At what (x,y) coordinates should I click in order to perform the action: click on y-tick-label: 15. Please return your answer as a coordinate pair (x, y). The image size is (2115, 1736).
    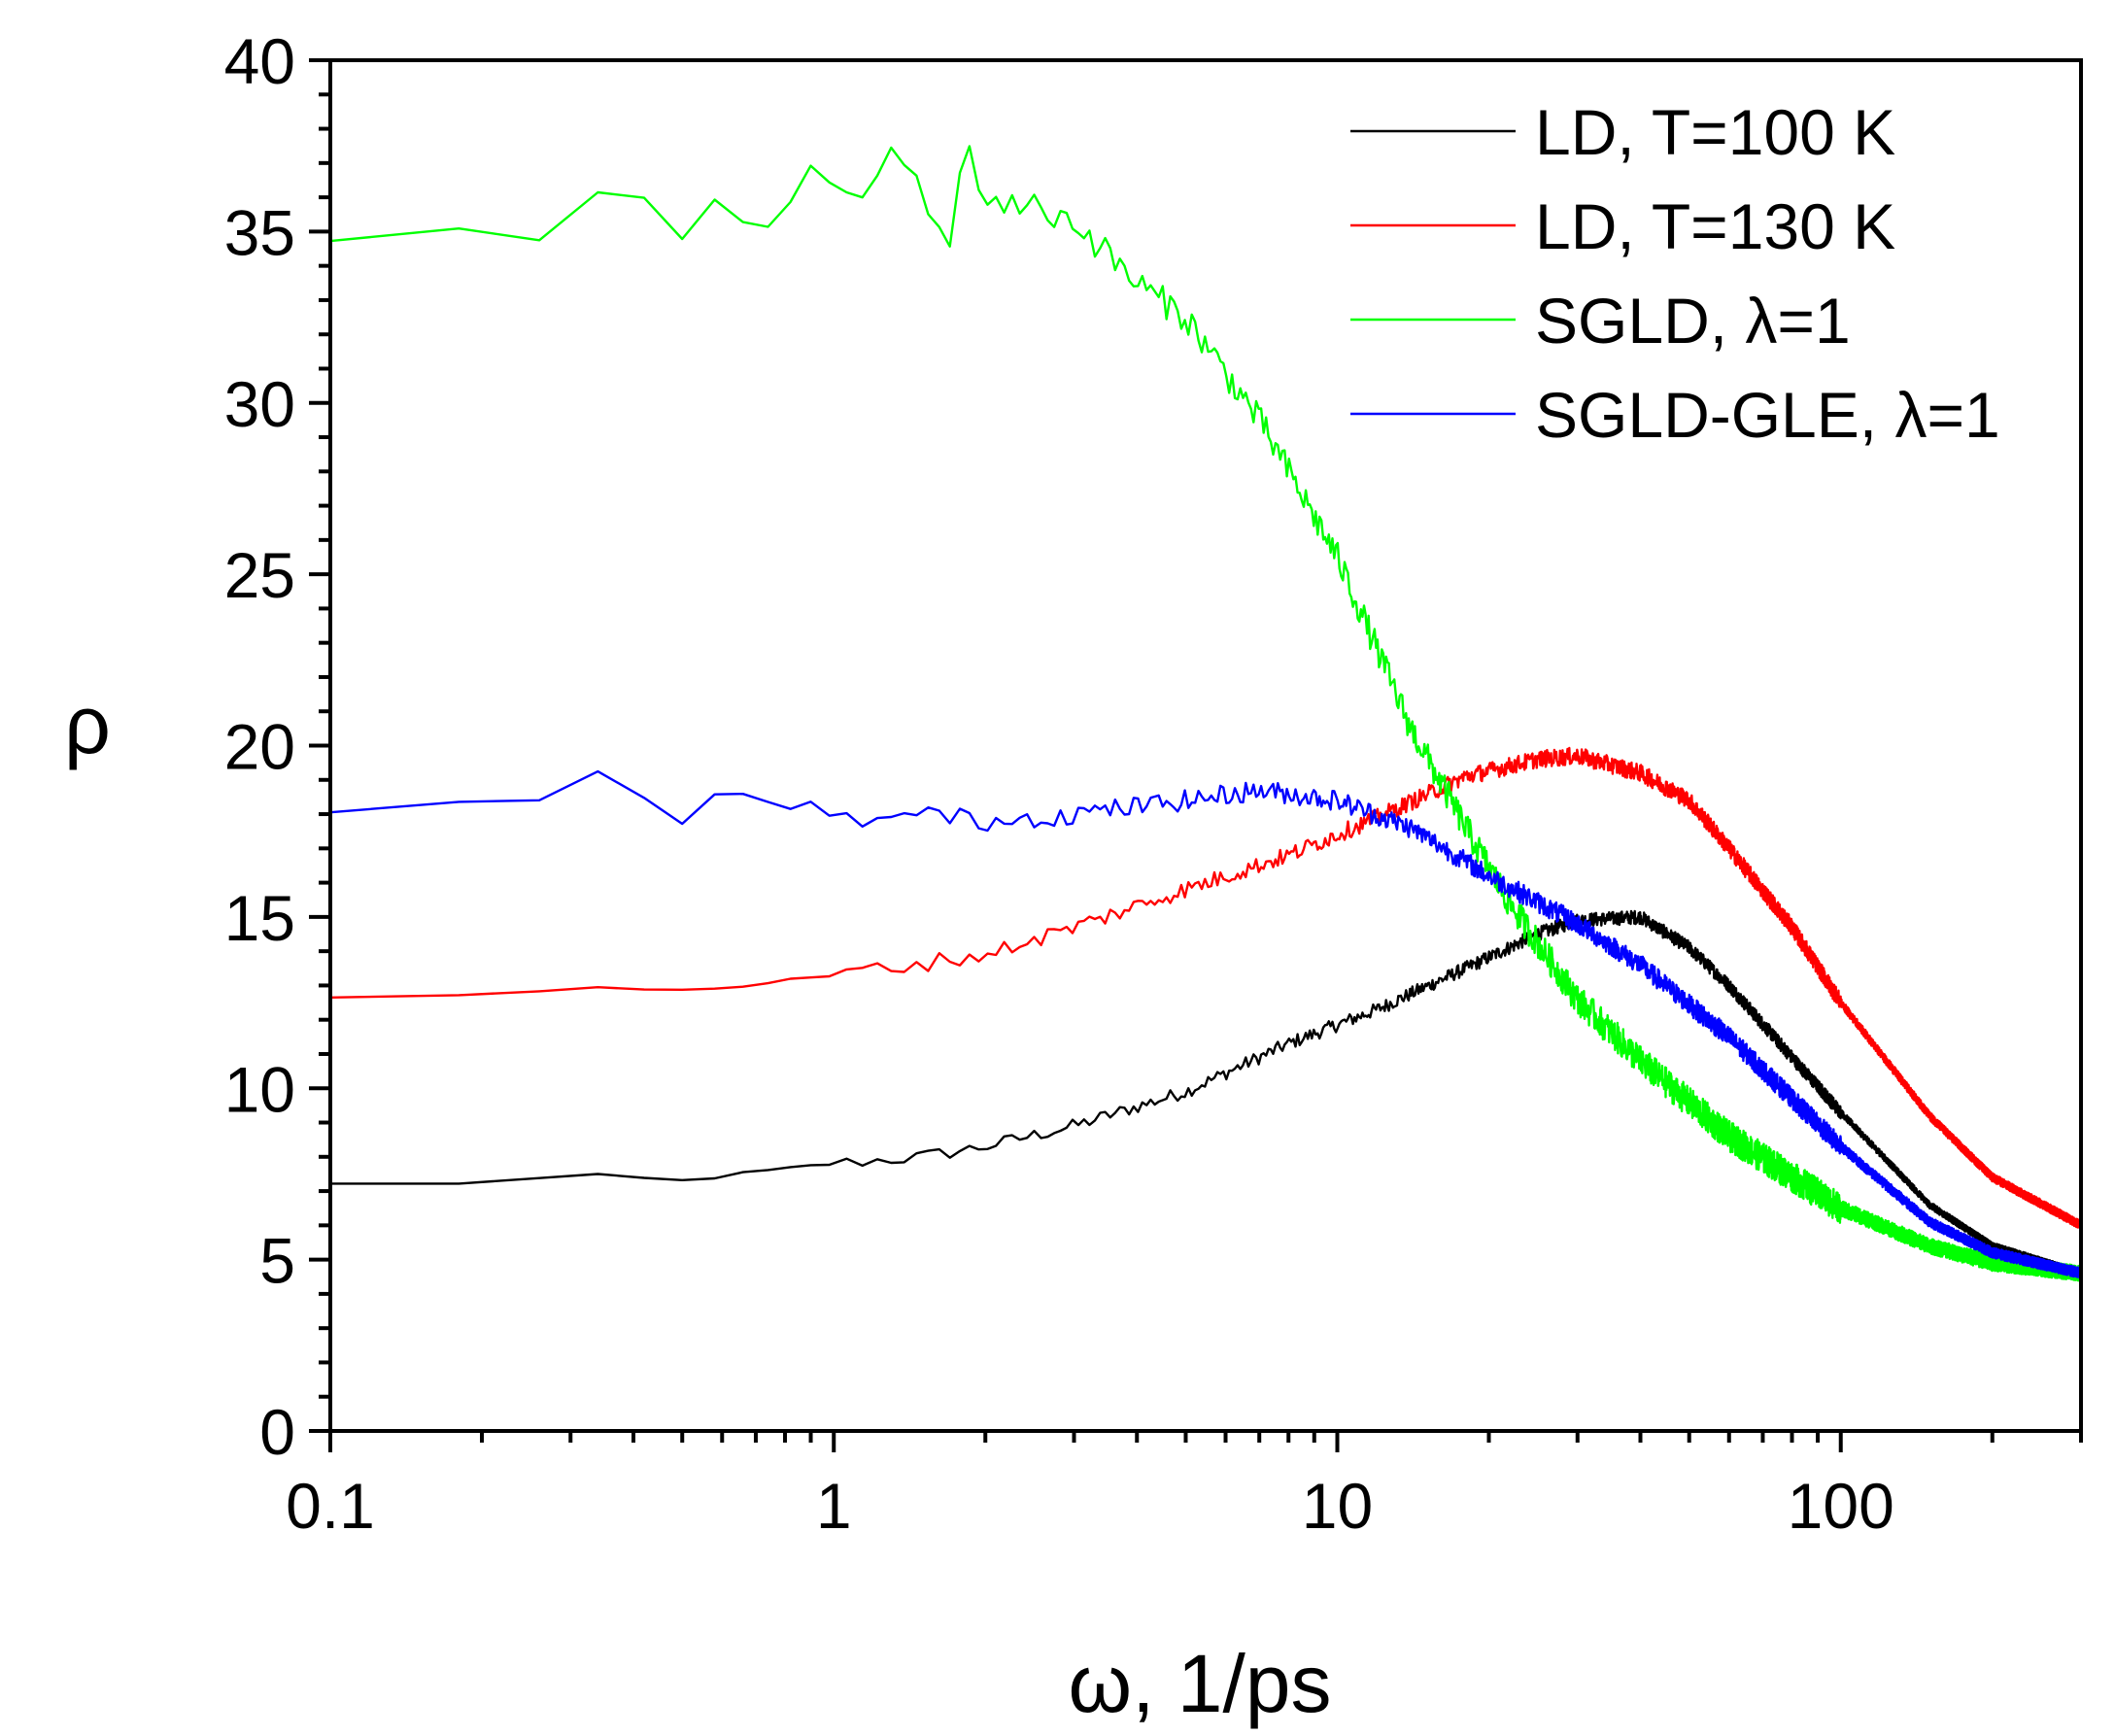
    Looking at the image, I should click on (260, 918).